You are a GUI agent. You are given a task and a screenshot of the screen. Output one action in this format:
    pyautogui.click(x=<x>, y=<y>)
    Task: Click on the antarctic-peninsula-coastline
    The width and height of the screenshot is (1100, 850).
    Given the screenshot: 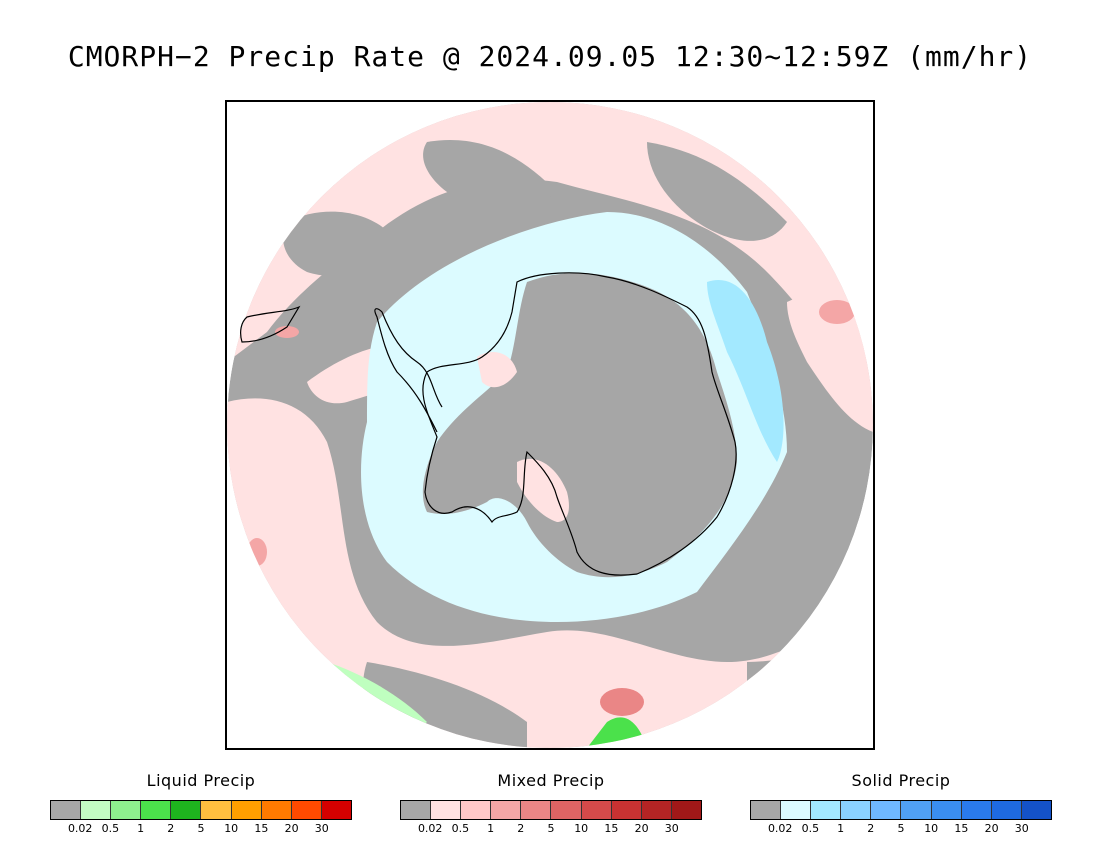 What is the action you would take?
    pyautogui.click(x=408, y=370)
    